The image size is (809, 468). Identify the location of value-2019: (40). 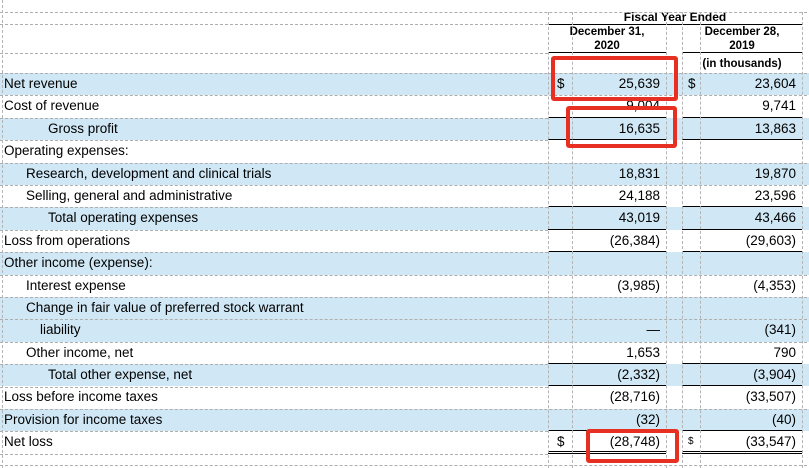
(783, 419).